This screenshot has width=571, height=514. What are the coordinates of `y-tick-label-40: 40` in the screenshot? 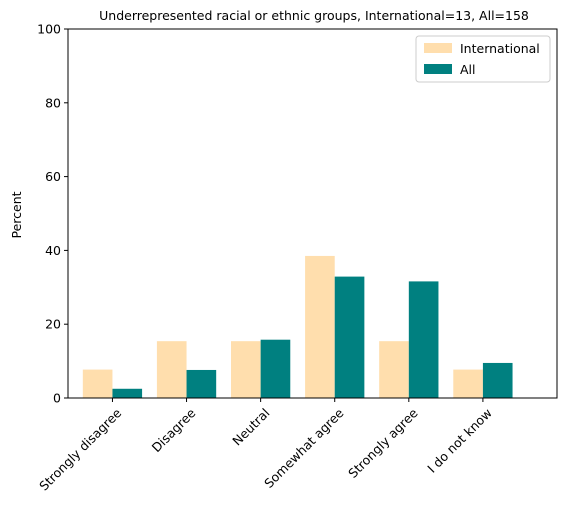 It's located at (53, 250).